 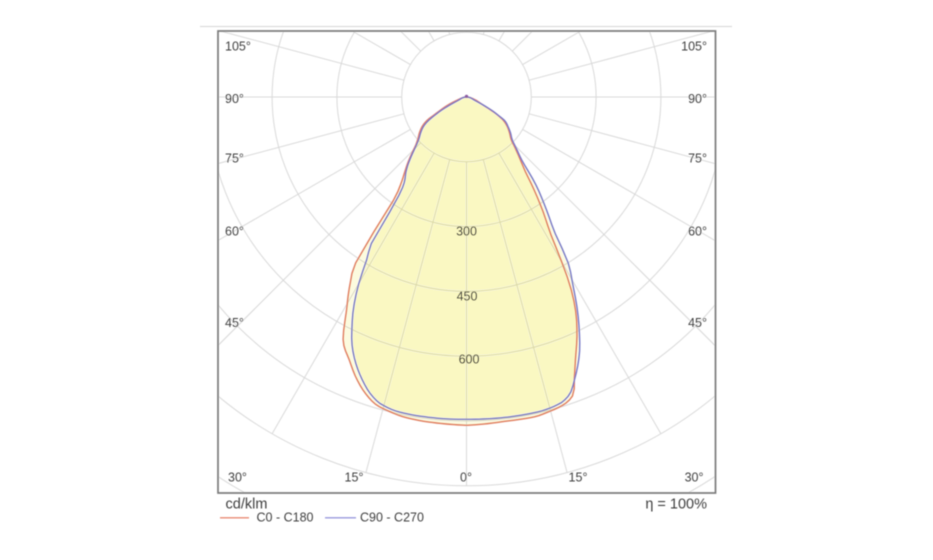 What do you see at coordinates (676, 505) in the screenshot?
I see `svg-text: η = 100%` at bounding box center [676, 505].